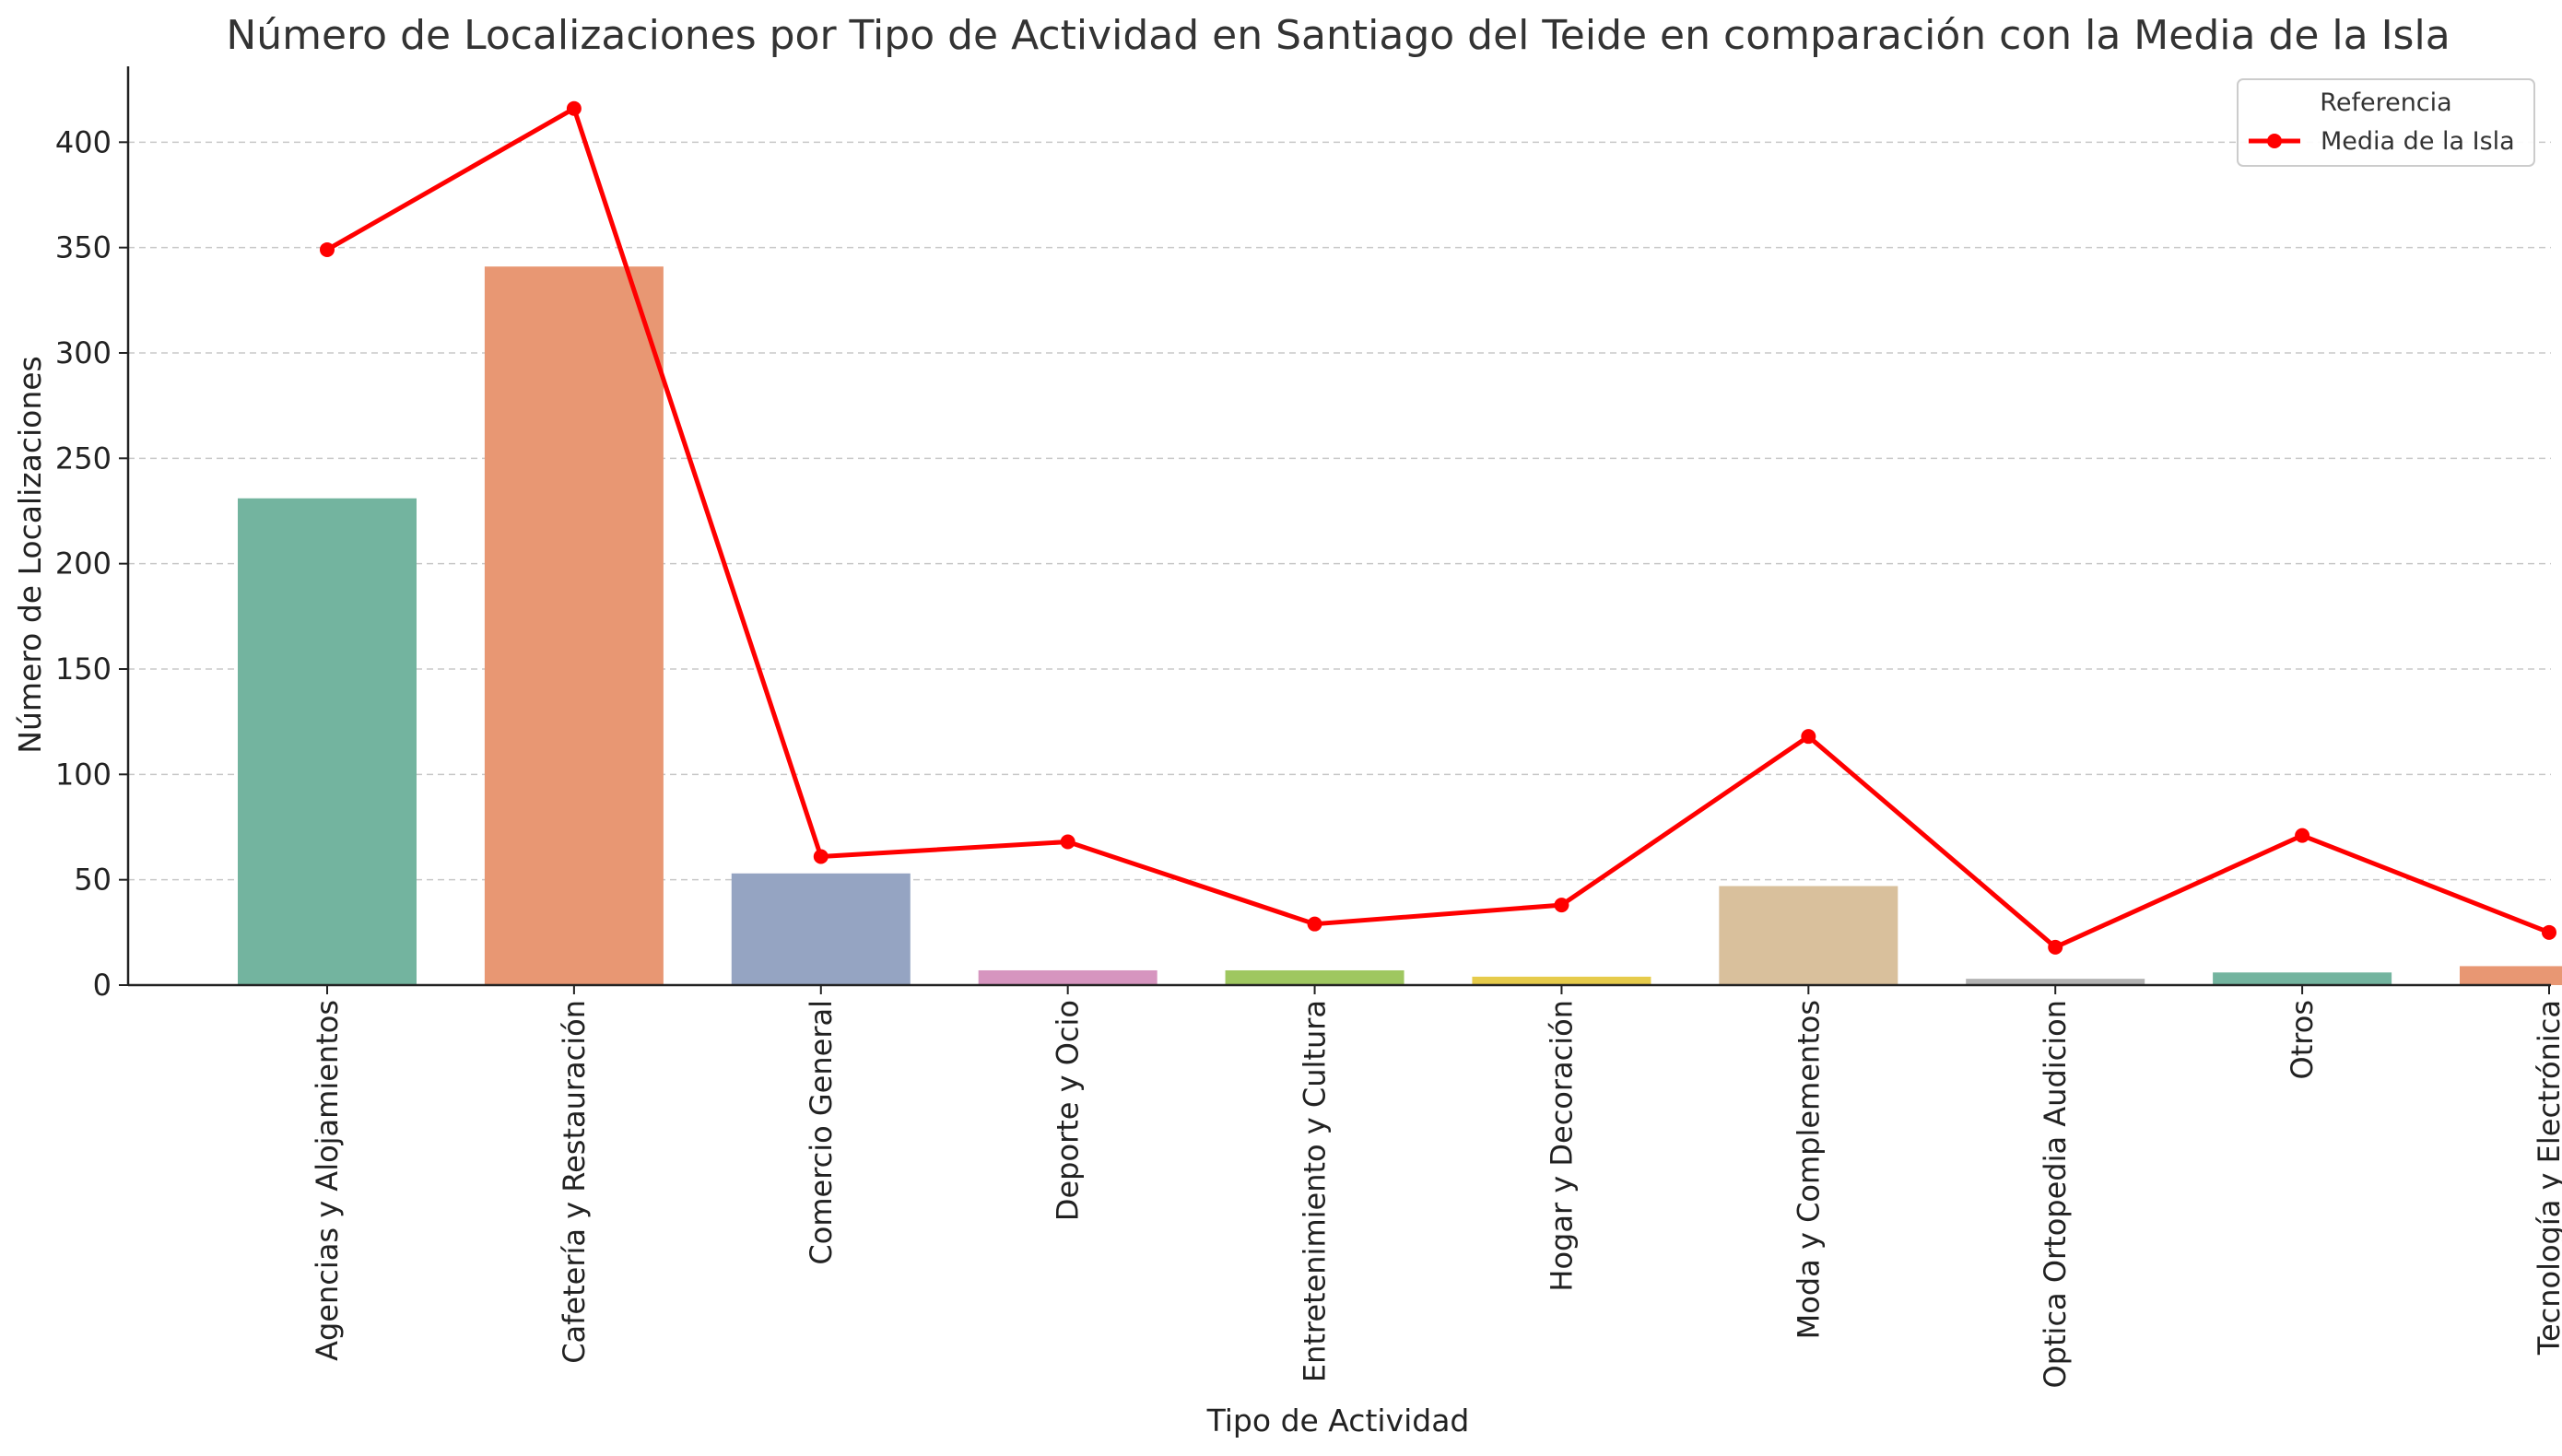  Describe the element at coordinates (2386, 102) in the screenshot. I see `legend-title: Referencia` at that location.